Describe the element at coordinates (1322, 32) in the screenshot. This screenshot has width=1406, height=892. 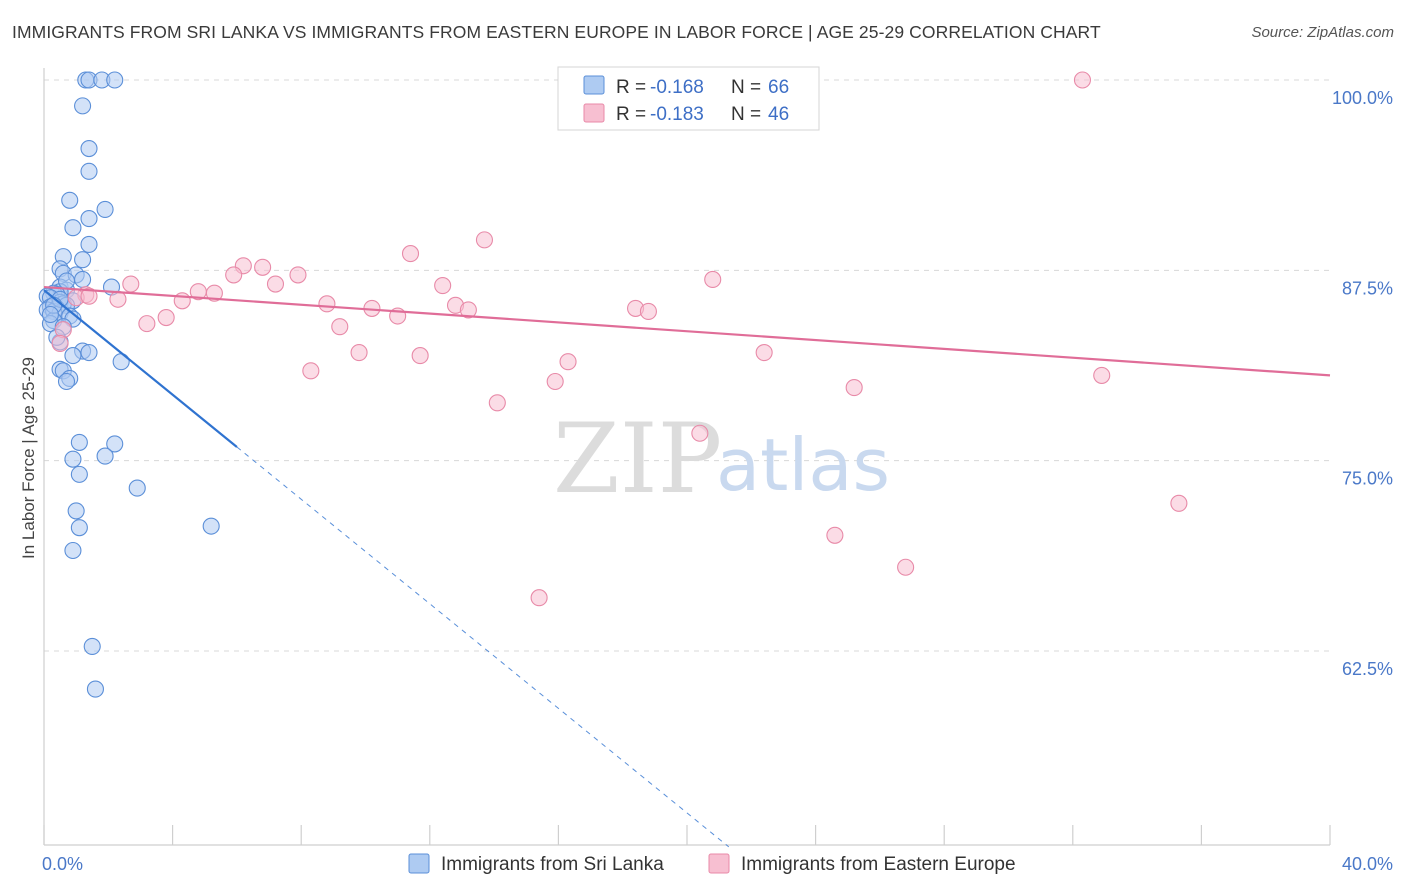
I see `chart-source: Source: ZipAtlas.com` at that location.